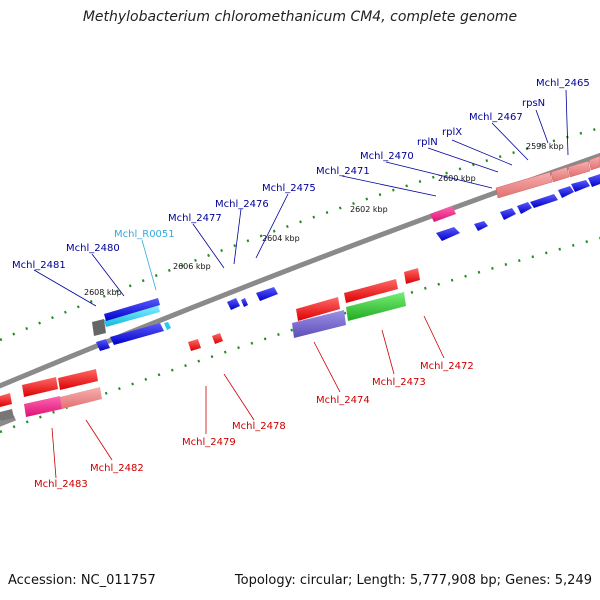 The image size is (600, 600). Describe the element at coordinates (452, 132) in the screenshot. I see `gene-label: rplX` at that location.